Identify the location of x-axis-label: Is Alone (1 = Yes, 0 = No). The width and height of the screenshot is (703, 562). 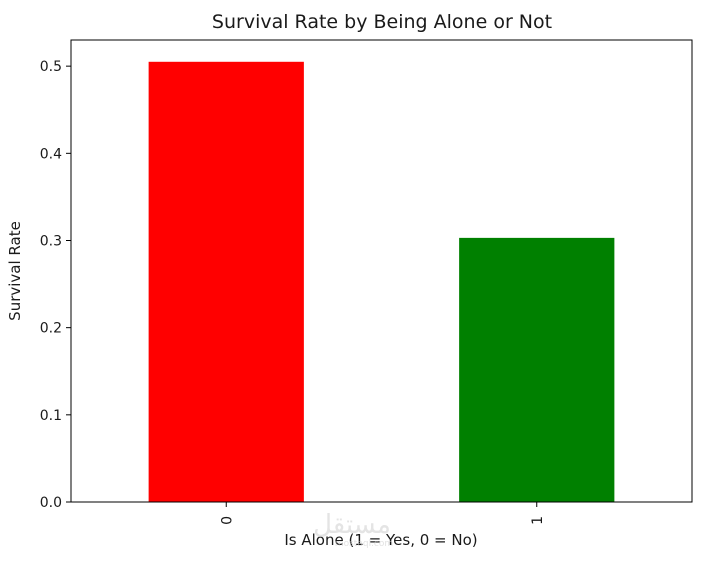
(380, 540).